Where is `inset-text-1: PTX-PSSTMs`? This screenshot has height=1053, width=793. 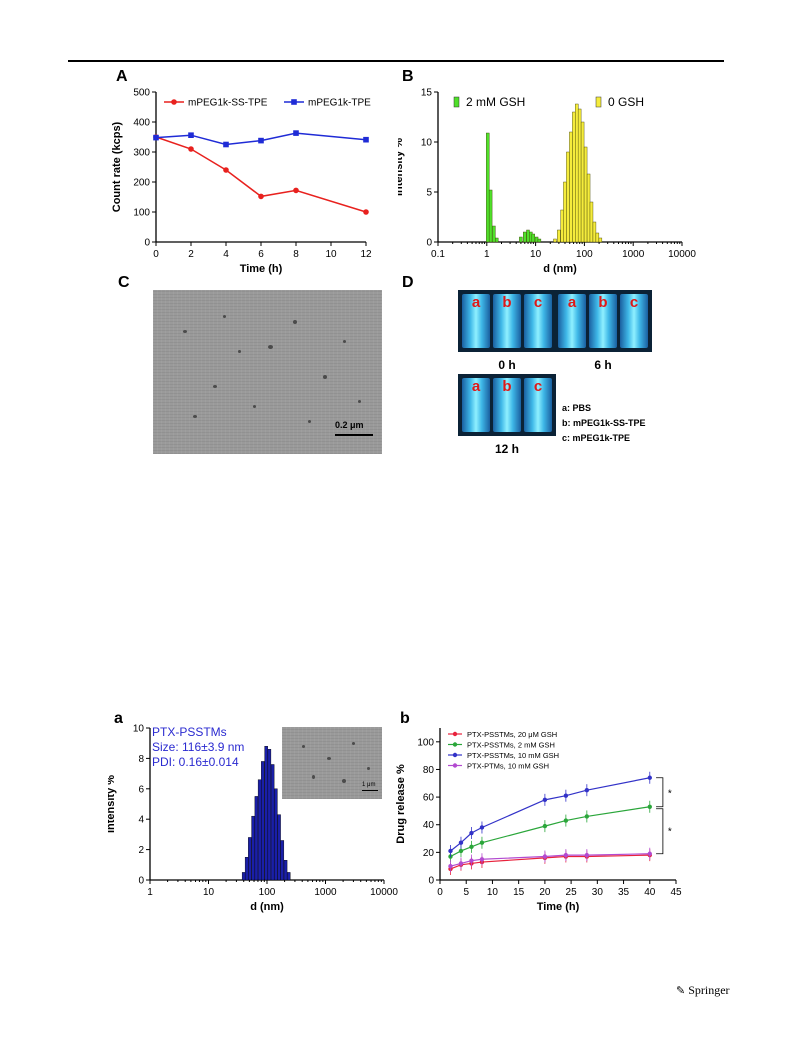
inset-text-1: PTX-PSSTMs is located at coordinates (189, 732).